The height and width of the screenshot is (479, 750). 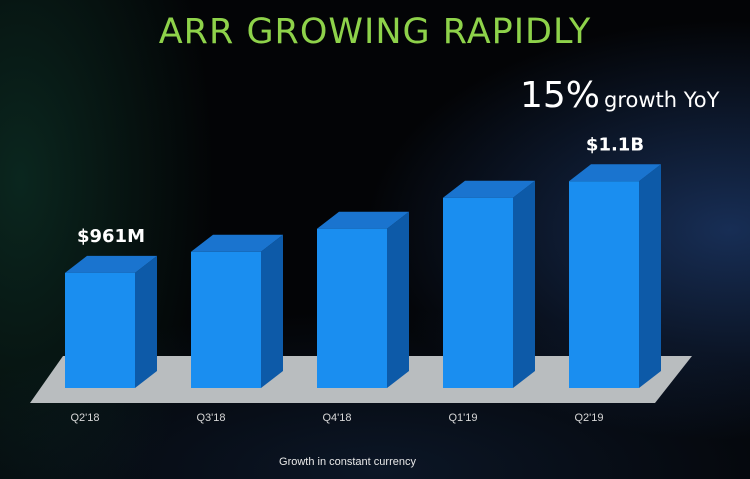 What do you see at coordinates (662, 100) in the screenshot?
I see `growth-label: growth YoY` at bounding box center [662, 100].